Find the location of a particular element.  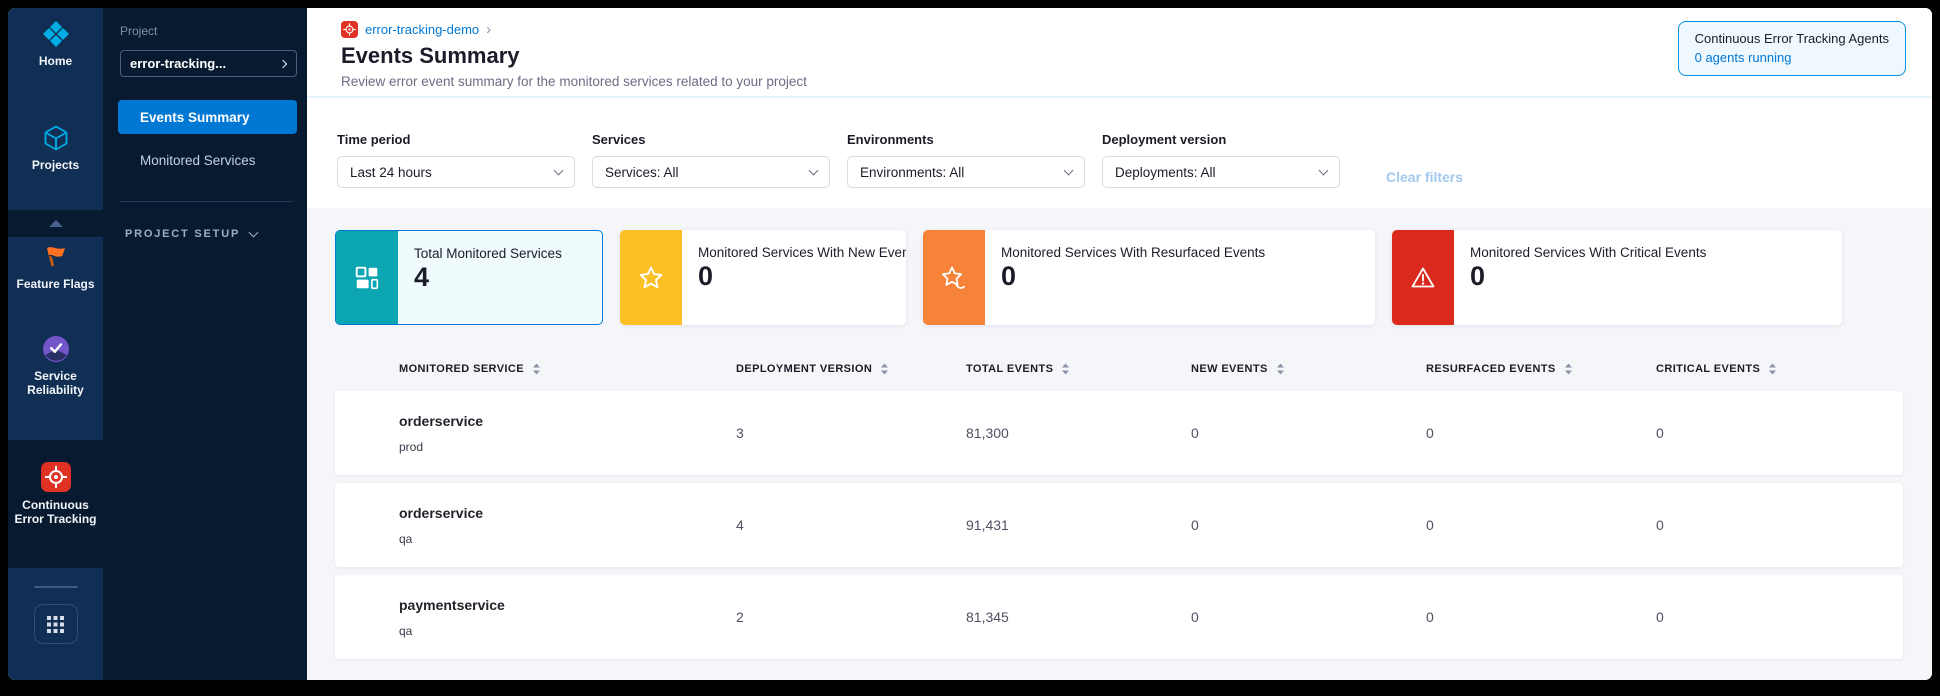

module-nav-bottom-section is located at coordinates (55, 624).